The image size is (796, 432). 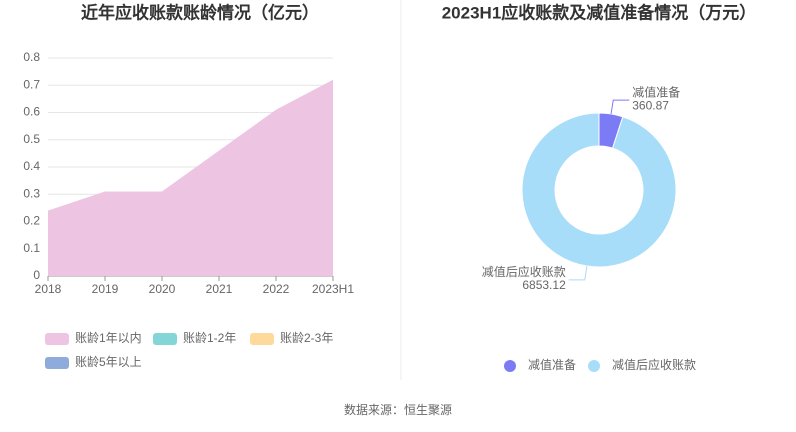 What do you see at coordinates (552, 364) in the screenshot?
I see `legend-label: 减值准备` at bounding box center [552, 364].